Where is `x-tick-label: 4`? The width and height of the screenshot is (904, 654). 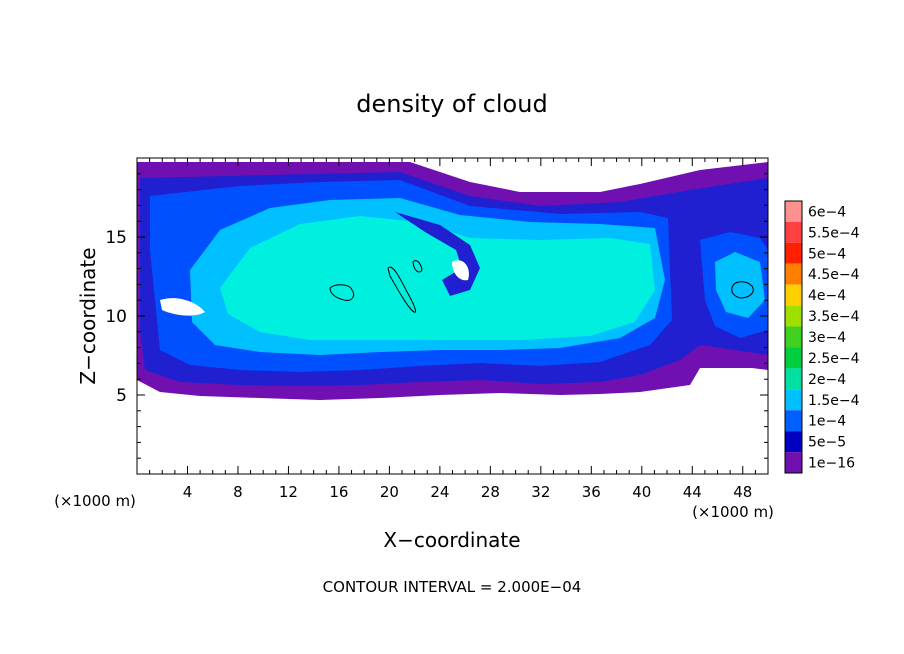 x-tick-label: 4 is located at coordinates (188, 492).